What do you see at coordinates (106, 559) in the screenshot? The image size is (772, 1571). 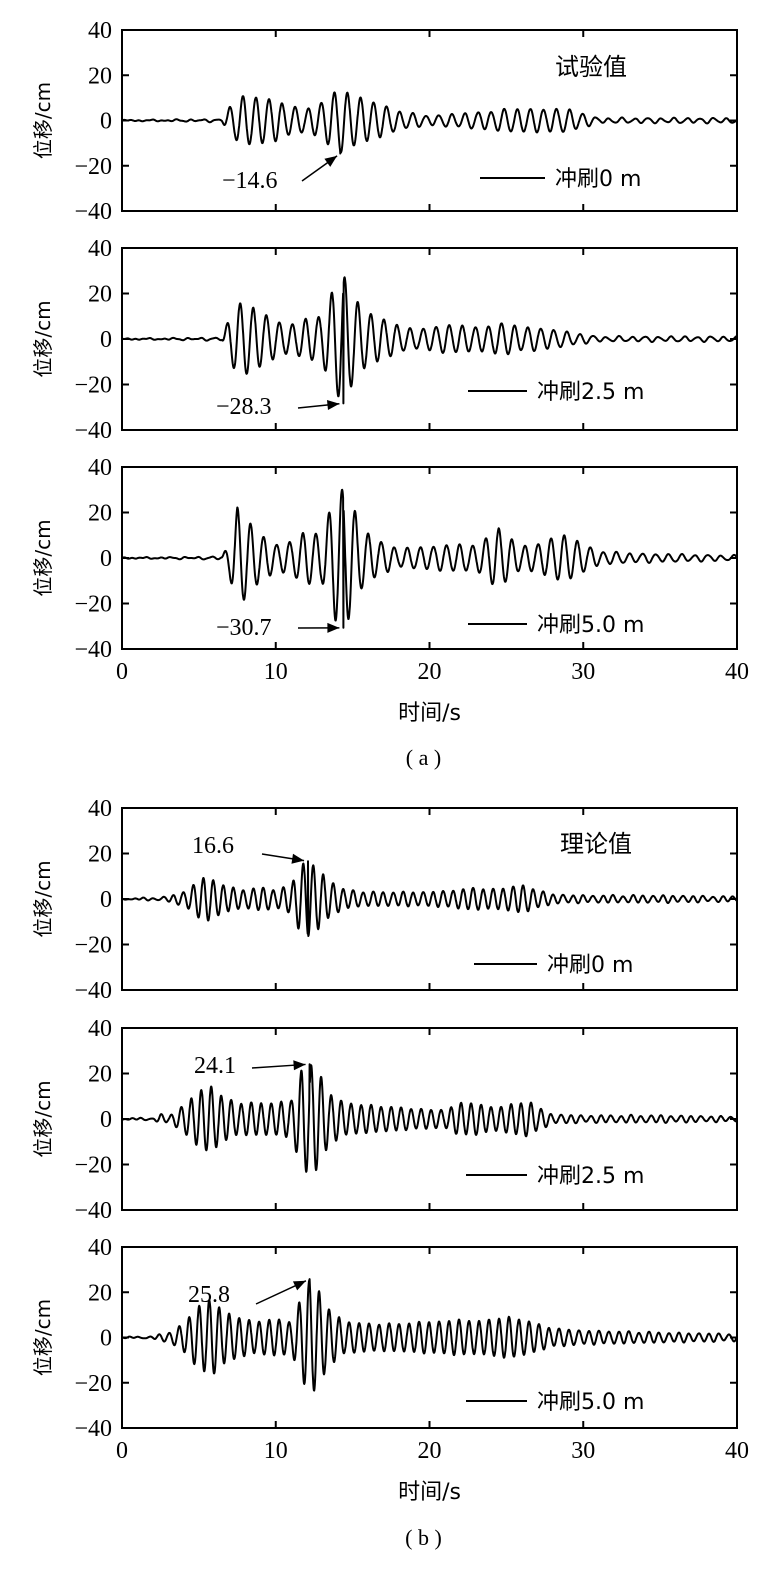 I see `panel-0-2-ytick-label-2: 0` at bounding box center [106, 559].